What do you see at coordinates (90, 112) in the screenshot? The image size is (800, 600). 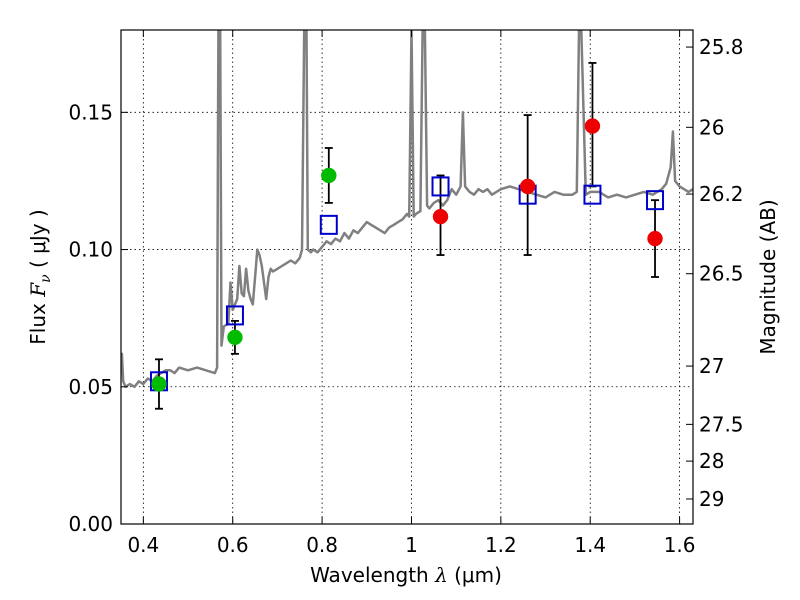 I see `y-tick-label: 0.15` at bounding box center [90, 112].